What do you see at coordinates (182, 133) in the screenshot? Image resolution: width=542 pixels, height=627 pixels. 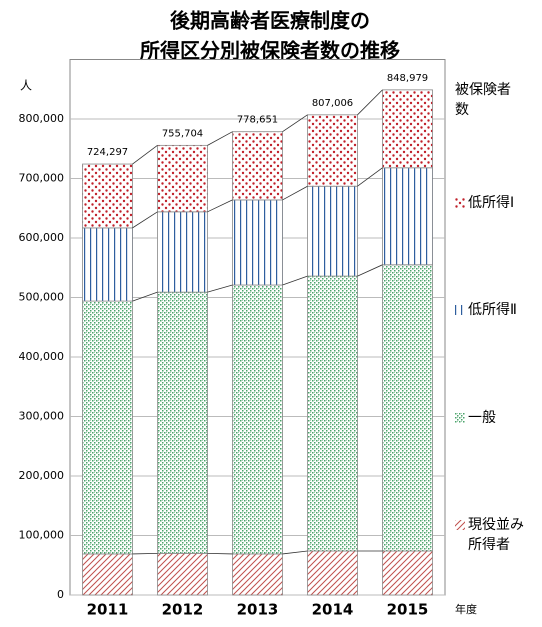 I see `total-label: 755,704` at bounding box center [182, 133].